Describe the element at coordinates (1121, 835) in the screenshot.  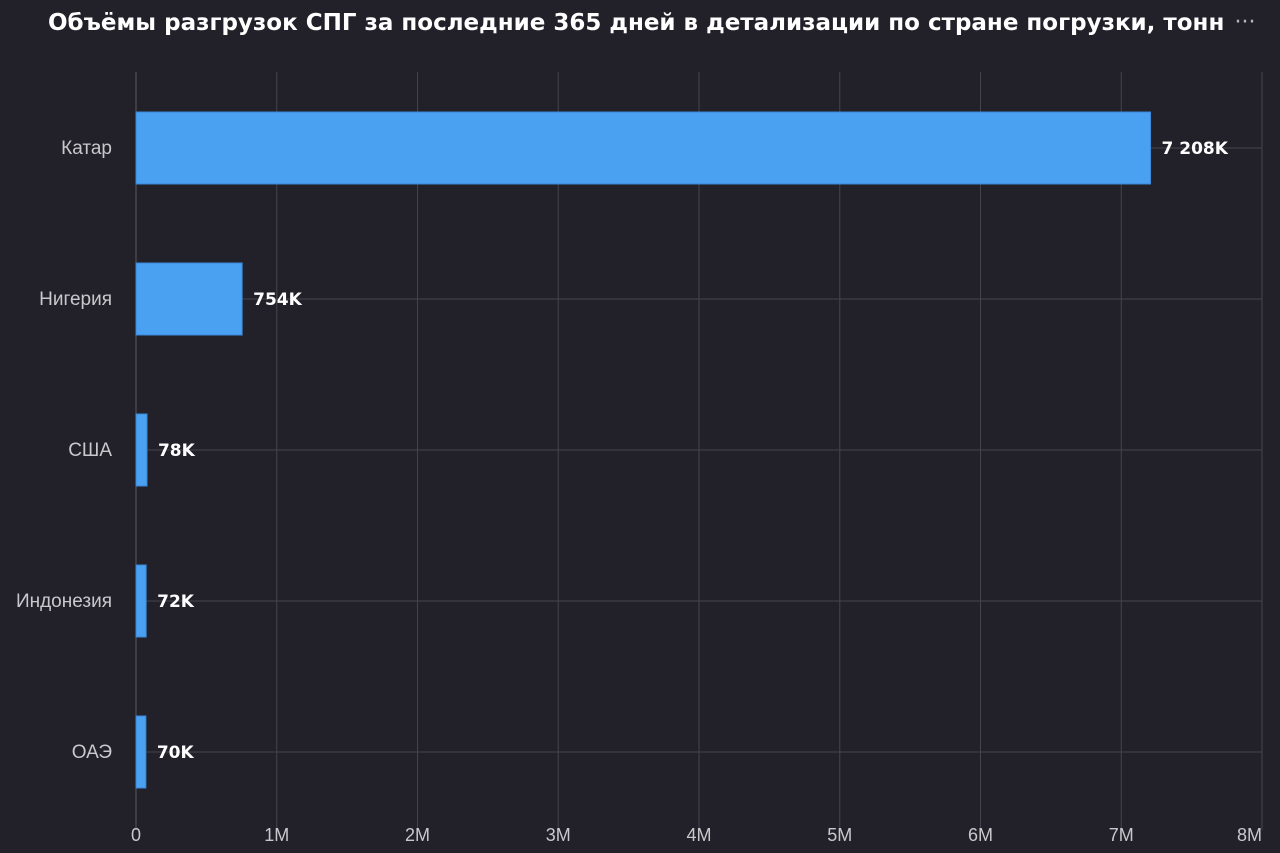
I see `x-tick-label: 7M` at that location.